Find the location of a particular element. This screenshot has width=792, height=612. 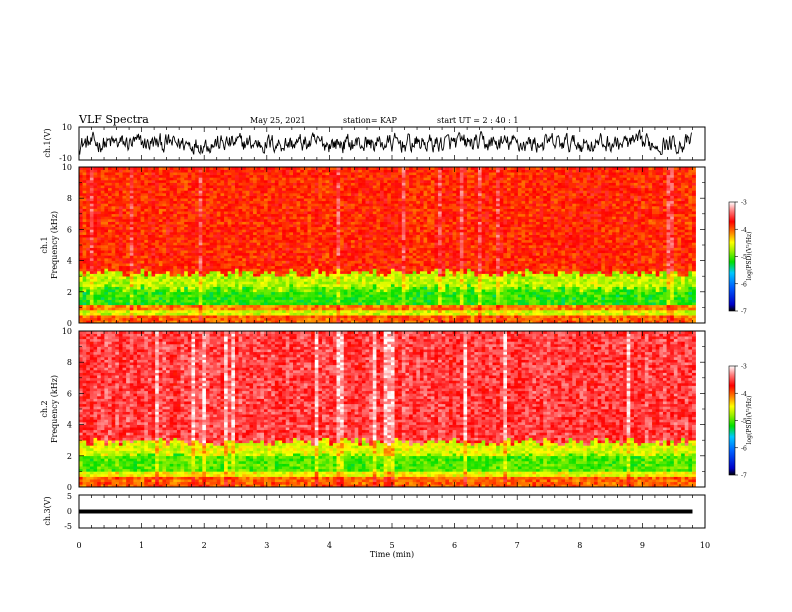

time-tick-label: 0 is located at coordinates (78, 545).